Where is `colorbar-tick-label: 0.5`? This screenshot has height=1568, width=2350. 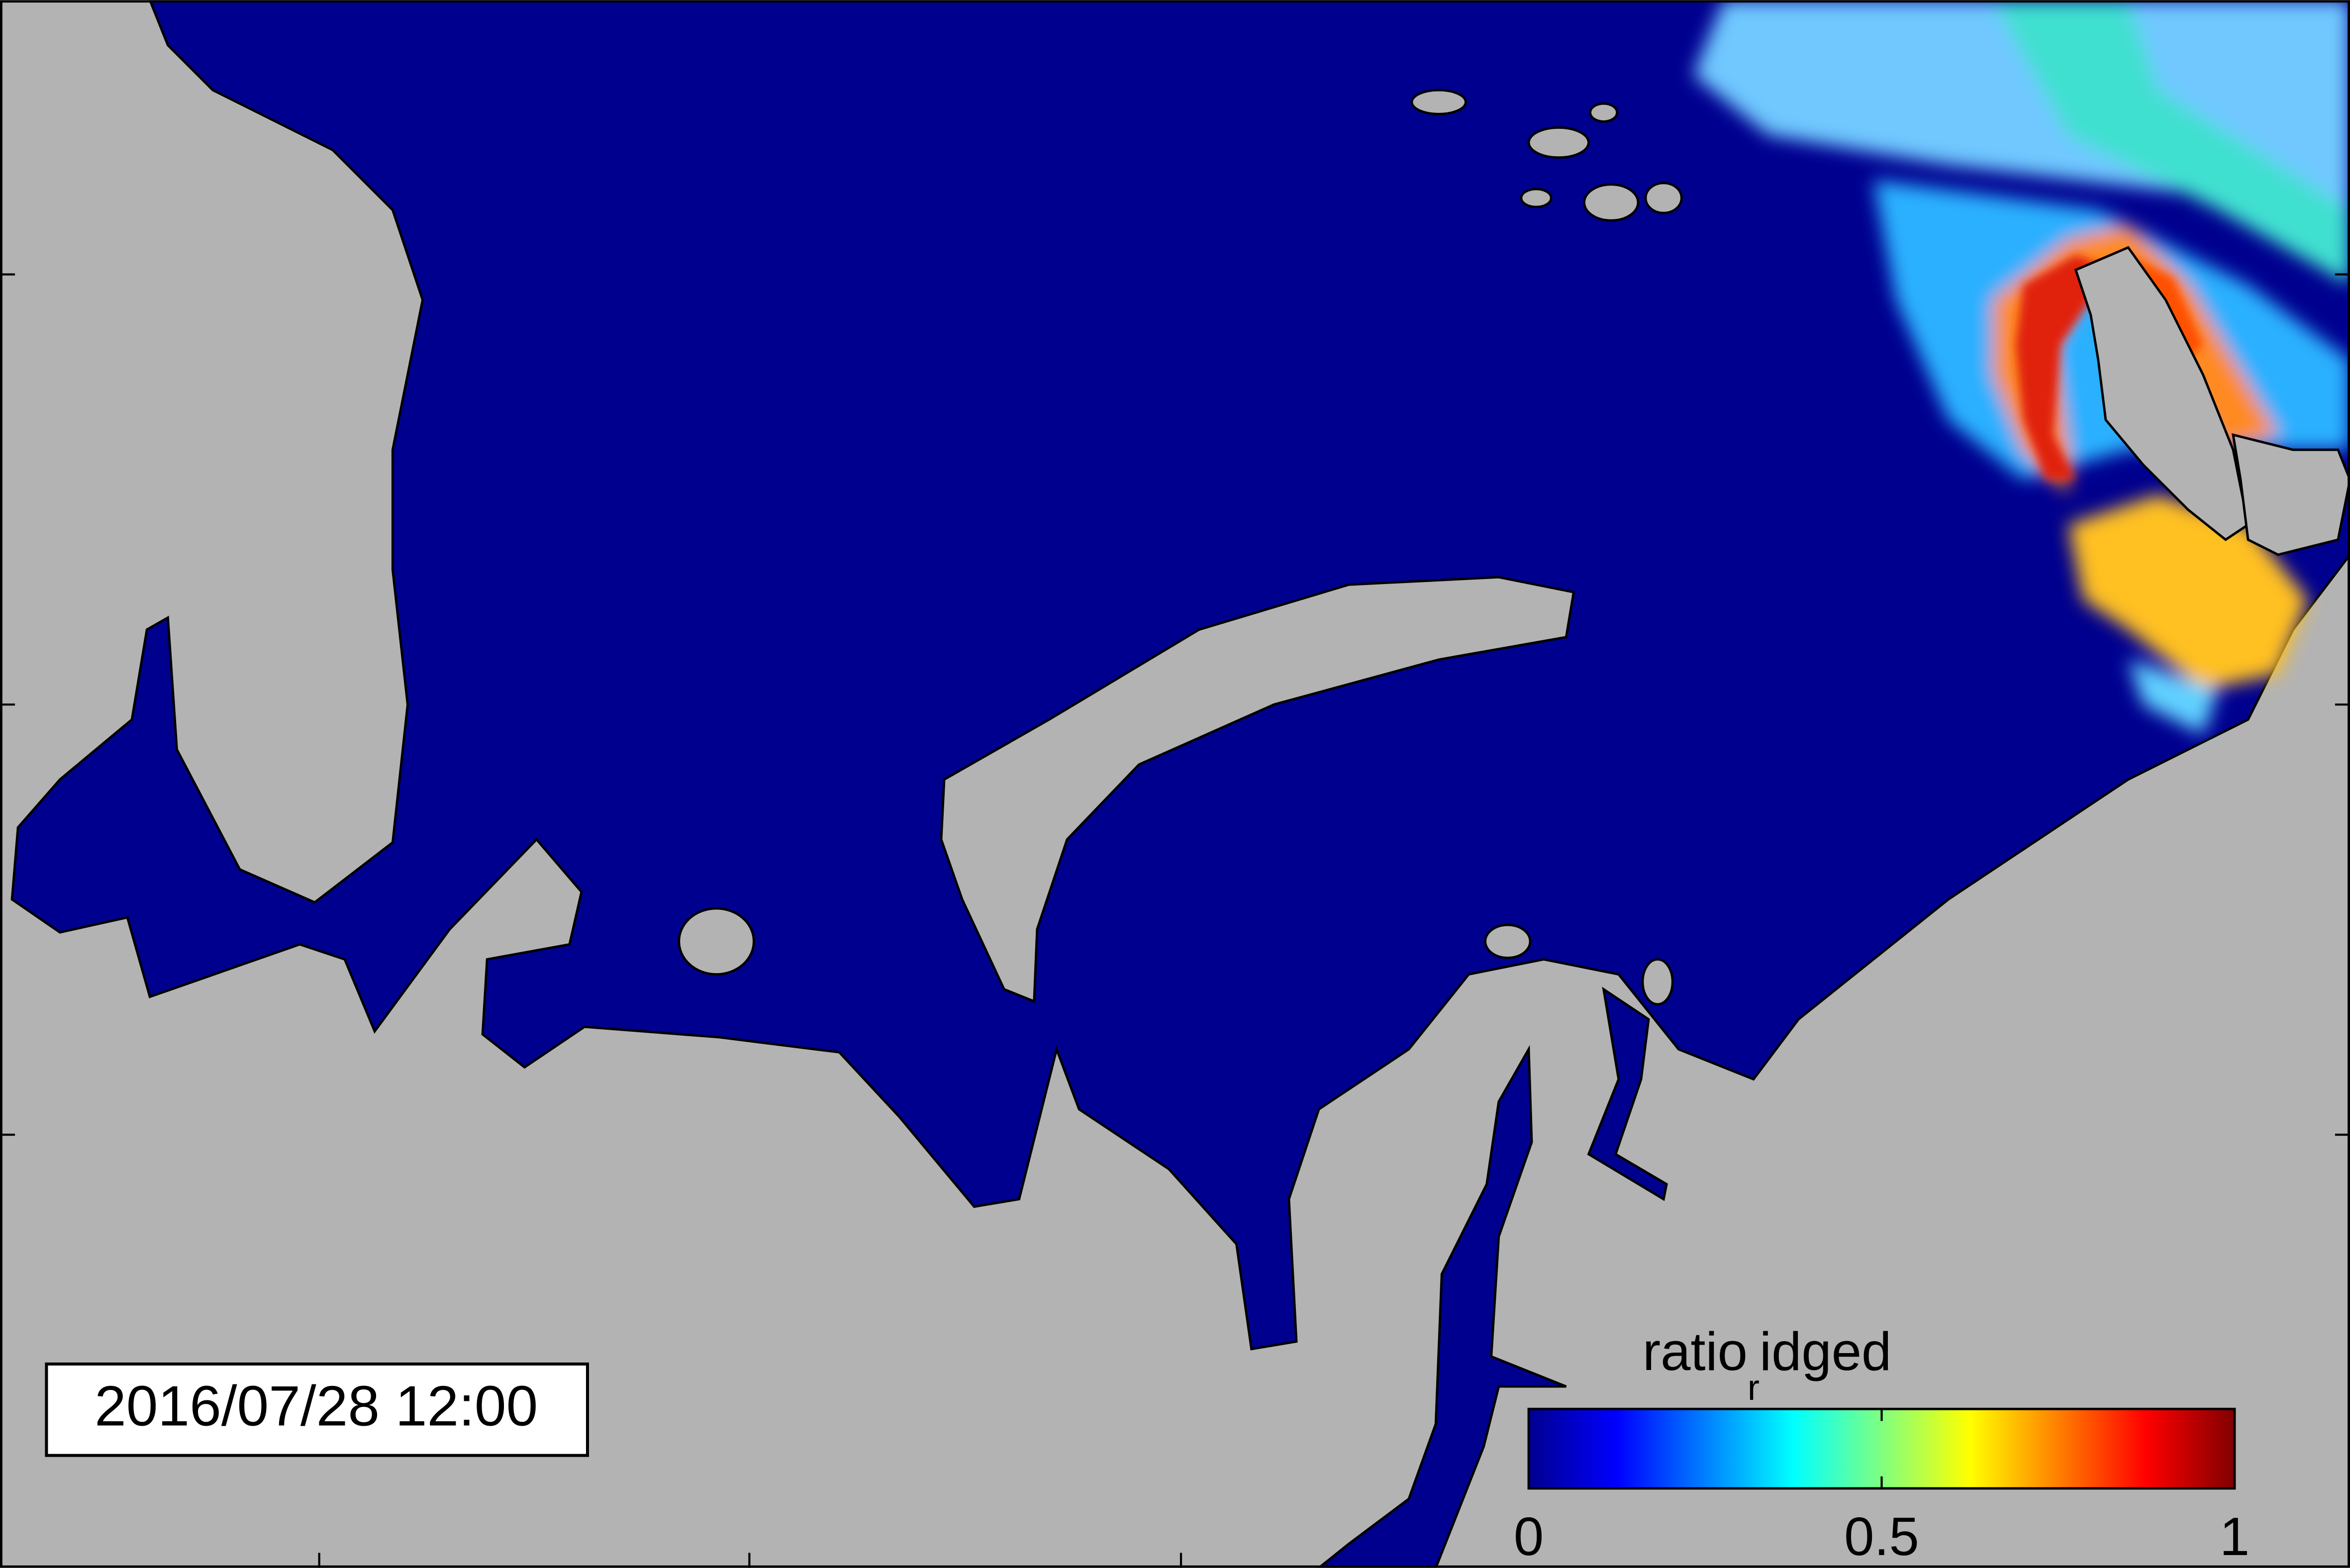 colorbar-tick-label: 0.5 is located at coordinates (1881, 1536).